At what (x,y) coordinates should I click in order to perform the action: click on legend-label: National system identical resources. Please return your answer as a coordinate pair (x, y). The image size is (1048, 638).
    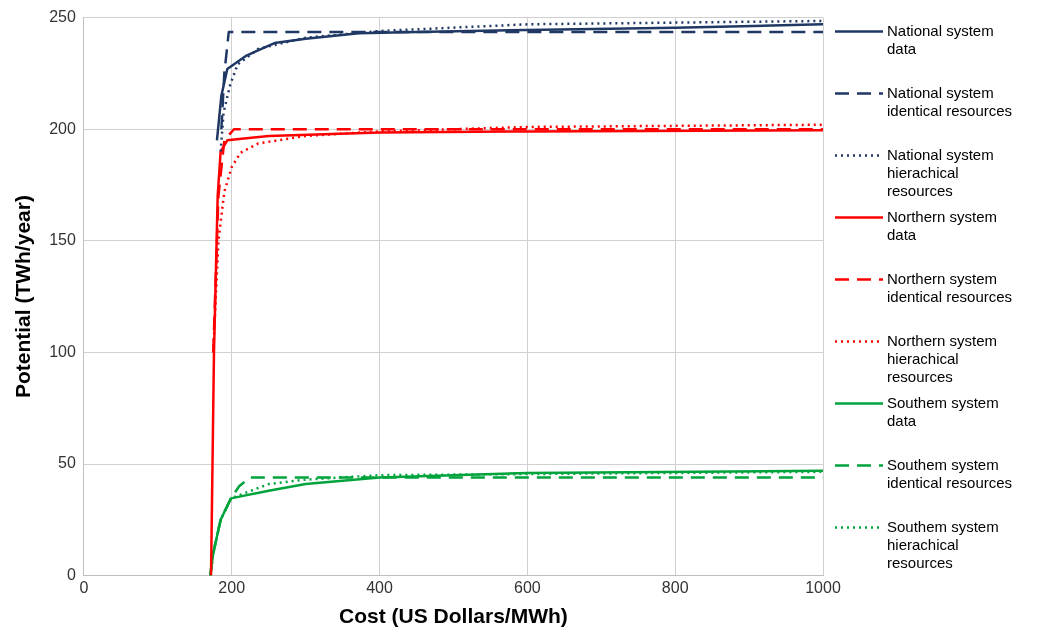
    Looking at the image, I should click on (950, 101).